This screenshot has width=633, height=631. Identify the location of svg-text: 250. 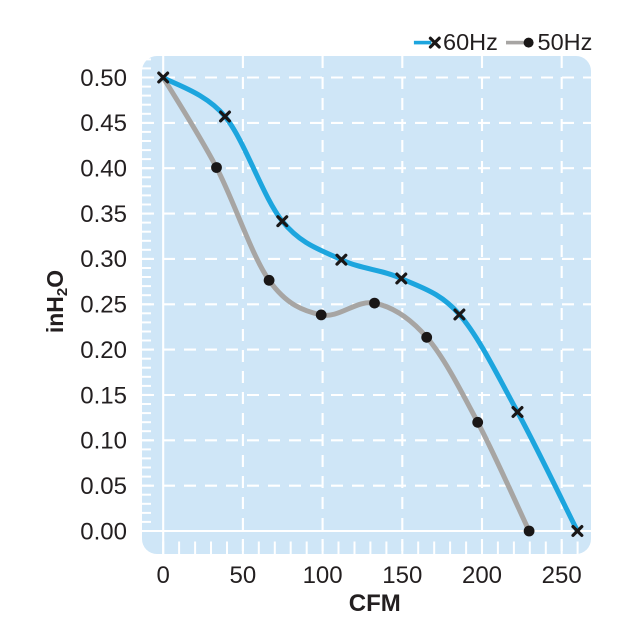
(562, 575).